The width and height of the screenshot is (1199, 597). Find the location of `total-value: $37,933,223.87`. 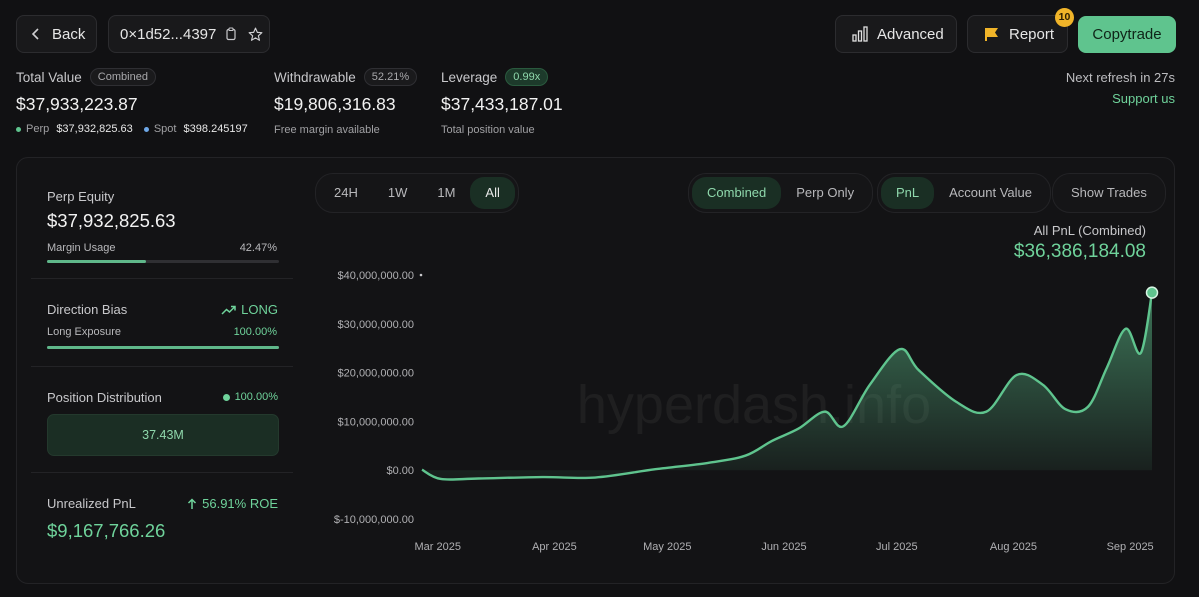

total-value: $37,933,223.87 is located at coordinates (77, 104).